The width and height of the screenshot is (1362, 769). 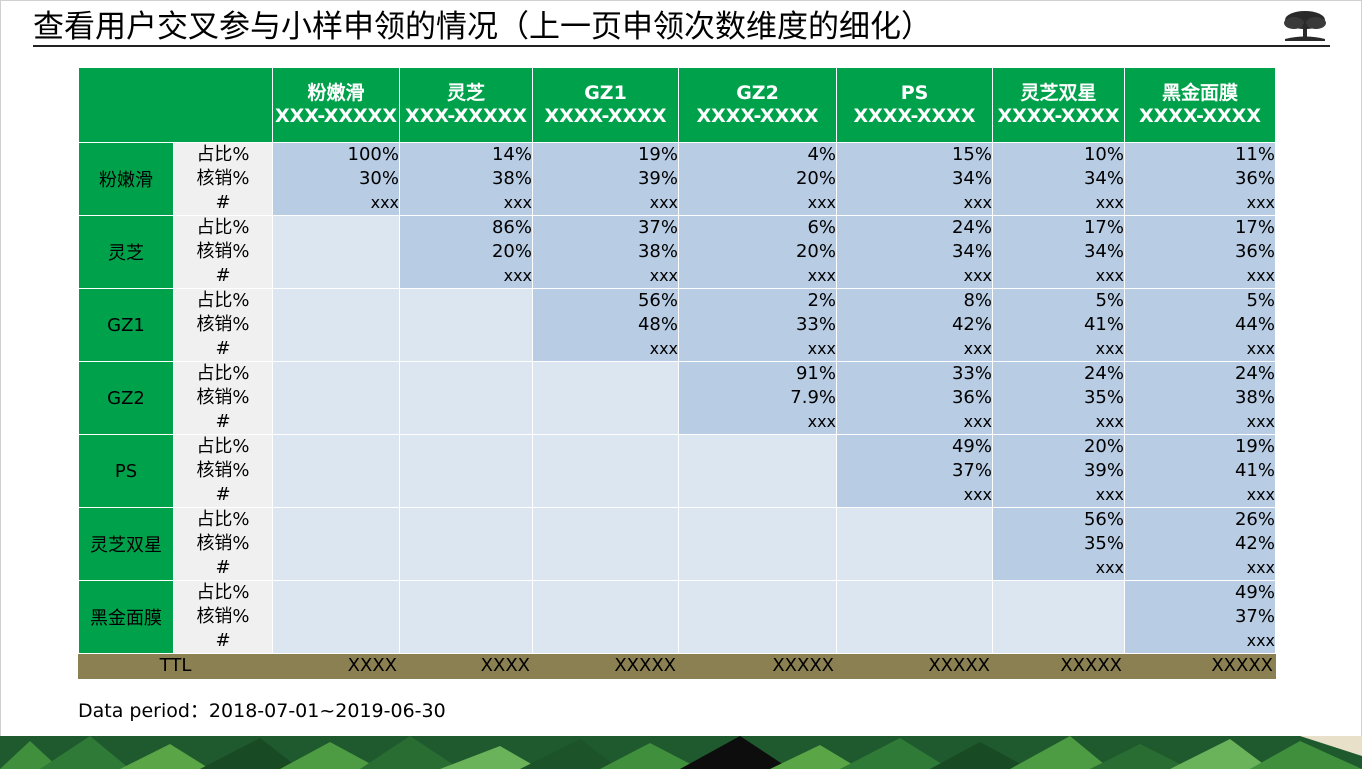 I want to click on total-value: XXXX, so click(x=336, y=666).